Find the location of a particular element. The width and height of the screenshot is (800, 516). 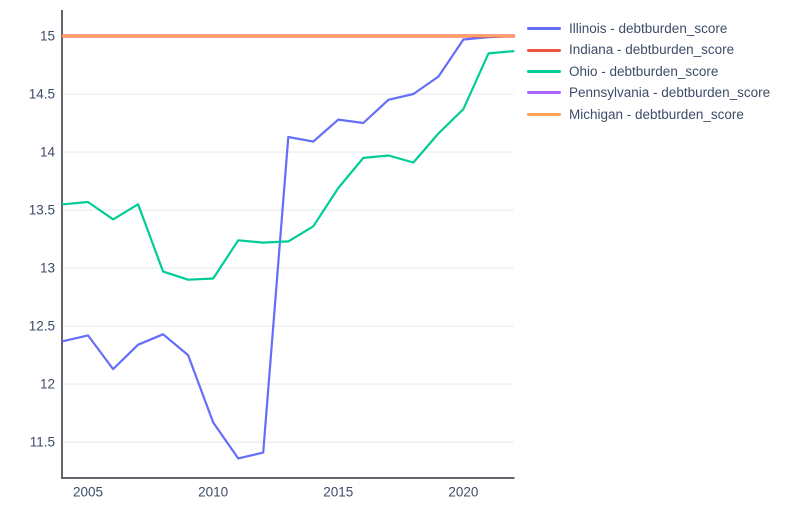

y-tick-label: 12.5 is located at coordinates (42, 326).